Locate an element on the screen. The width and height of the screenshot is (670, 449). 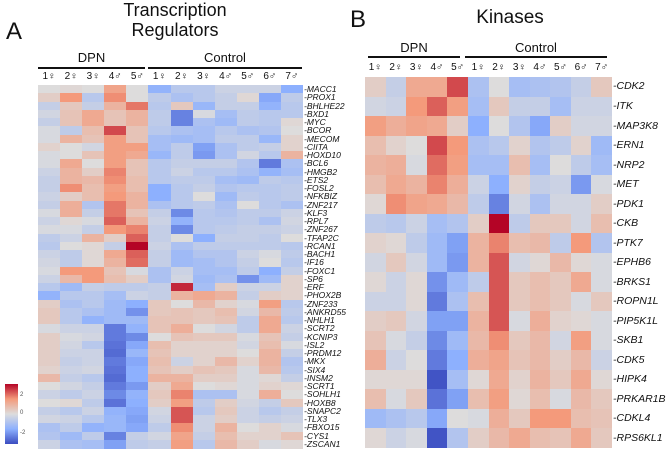
row-label: -ITK is located at coordinates (623, 105).